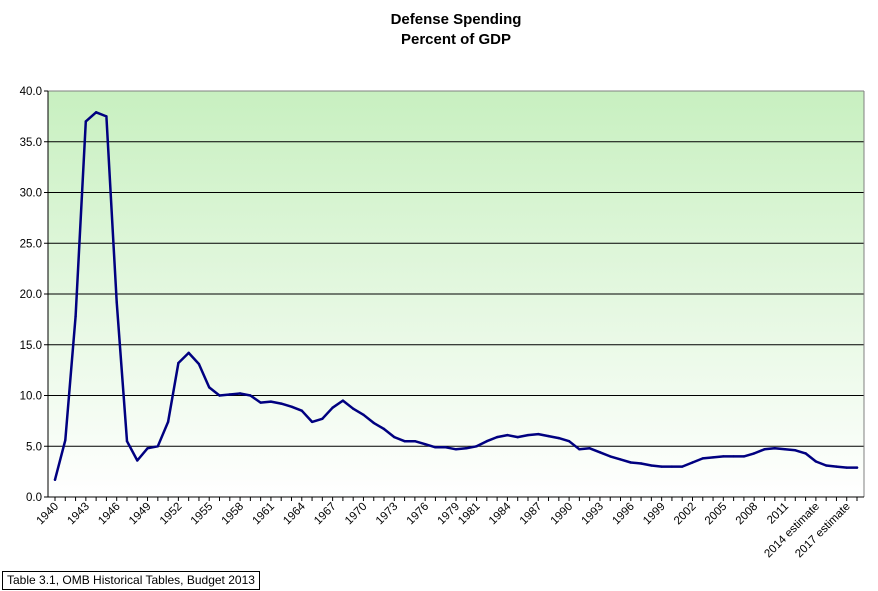 The width and height of the screenshot is (878, 591). What do you see at coordinates (31, 143) in the screenshot?
I see `y-tick-label: 35.0` at bounding box center [31, 143].